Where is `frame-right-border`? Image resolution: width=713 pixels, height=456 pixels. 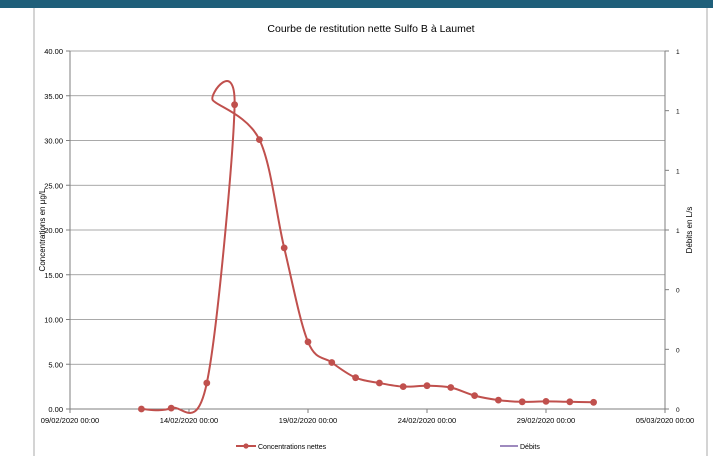 frame-right-border is located at coordinates (707, 232).